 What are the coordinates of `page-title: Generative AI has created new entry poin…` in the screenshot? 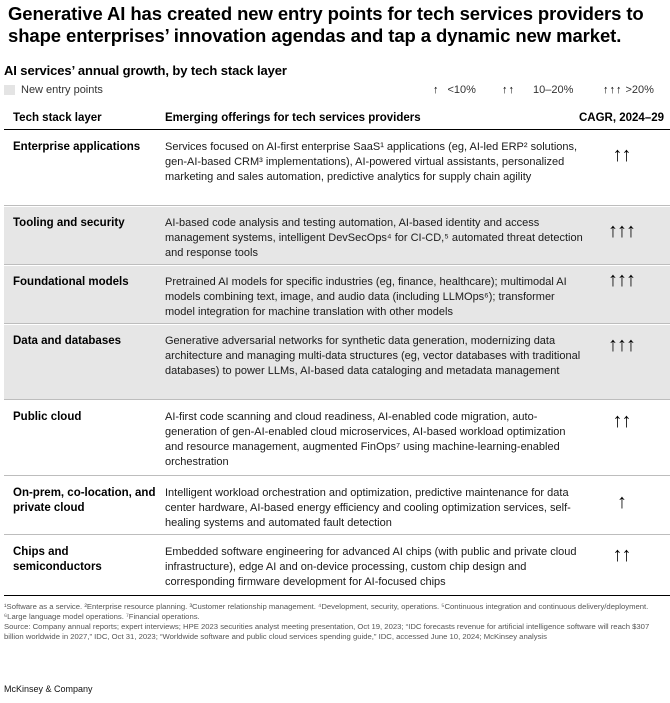 It's located at (326, 24).